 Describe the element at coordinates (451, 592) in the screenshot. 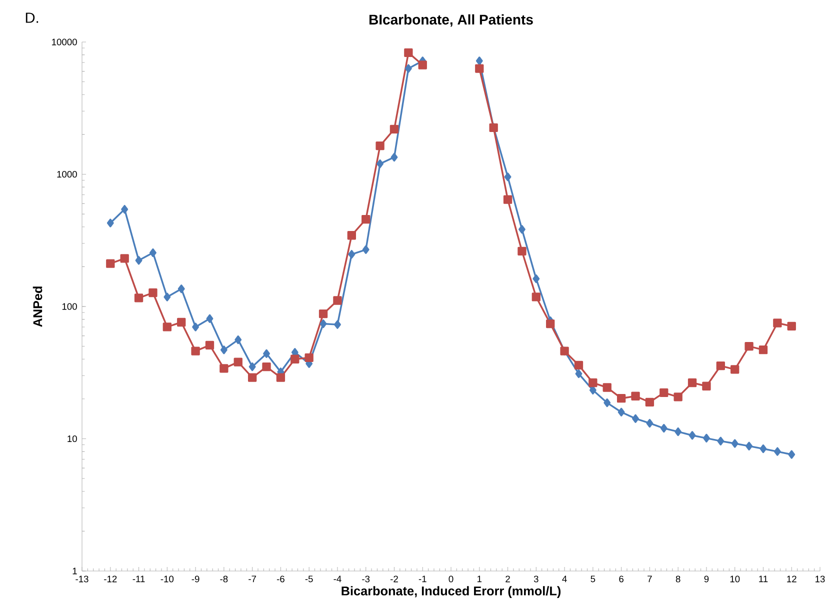

I see `x-axis-title: Bicarbonate, Induced Erorr (mmol/L)` at that location.